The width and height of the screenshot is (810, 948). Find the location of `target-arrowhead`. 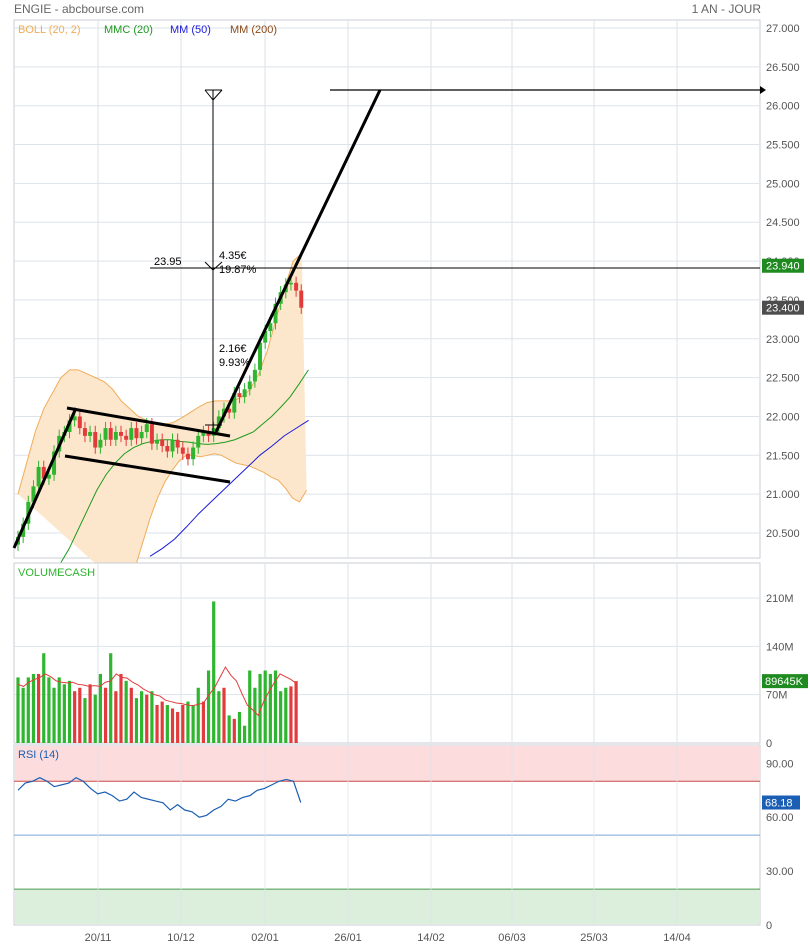

target-arrowhead is located at coordinates (763, 90).